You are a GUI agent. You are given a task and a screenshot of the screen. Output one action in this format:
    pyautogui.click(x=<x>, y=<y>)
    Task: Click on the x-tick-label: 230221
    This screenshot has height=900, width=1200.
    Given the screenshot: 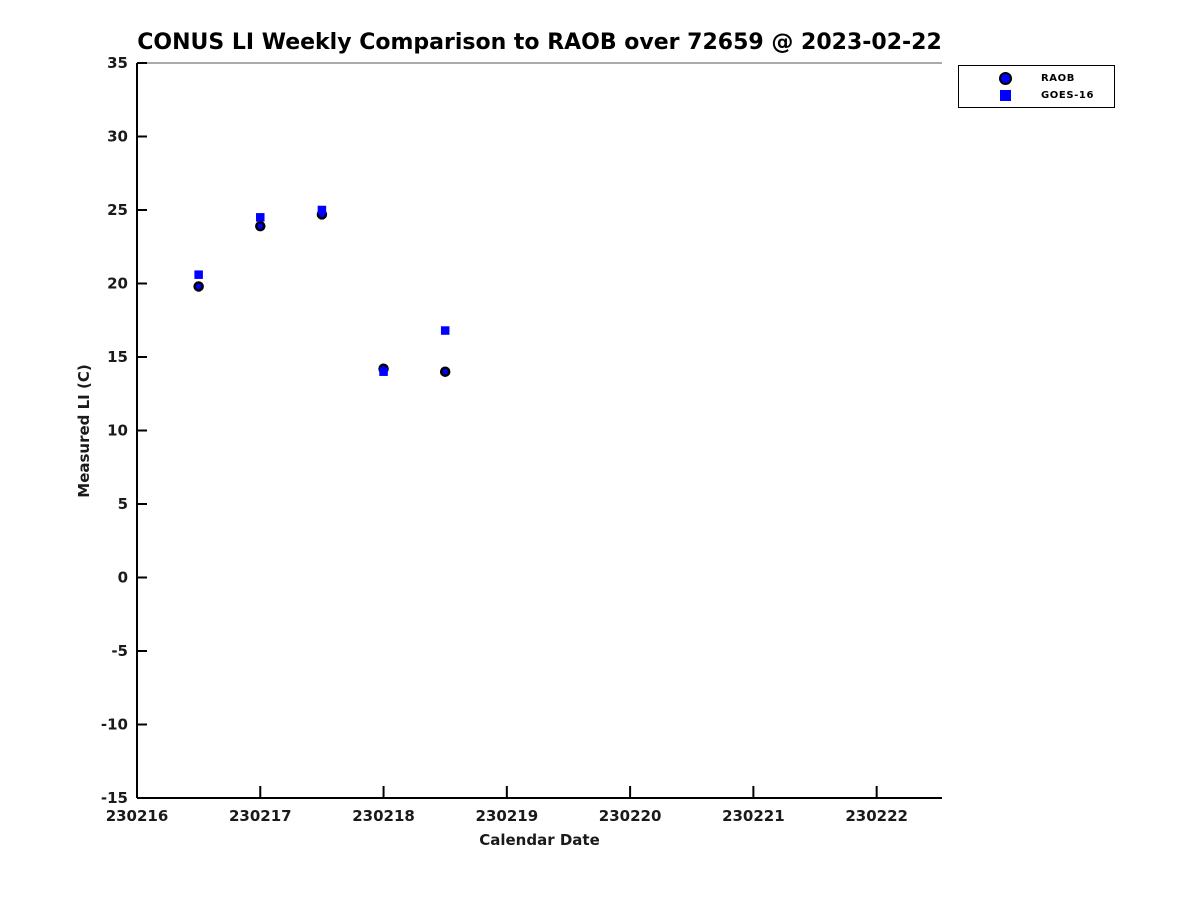 What is the action you would take?
    pyautogui.click(x=753, y=816)
    